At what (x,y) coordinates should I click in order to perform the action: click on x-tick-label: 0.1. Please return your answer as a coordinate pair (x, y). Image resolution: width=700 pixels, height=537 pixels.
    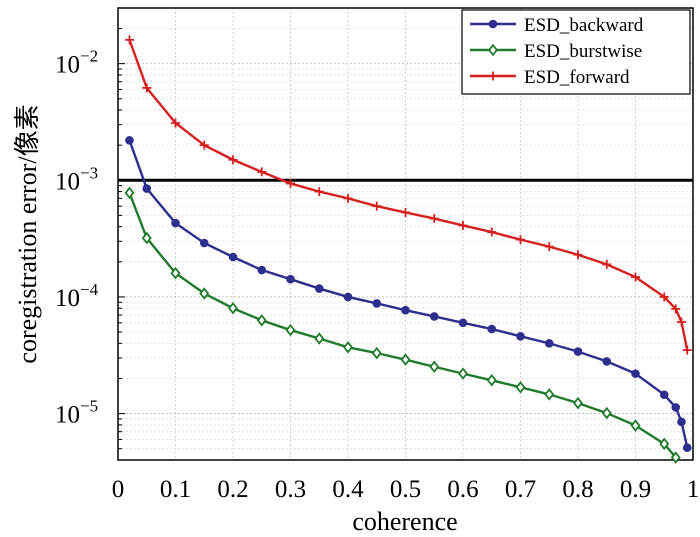
    Looking at the image, I should click on (175, 489).